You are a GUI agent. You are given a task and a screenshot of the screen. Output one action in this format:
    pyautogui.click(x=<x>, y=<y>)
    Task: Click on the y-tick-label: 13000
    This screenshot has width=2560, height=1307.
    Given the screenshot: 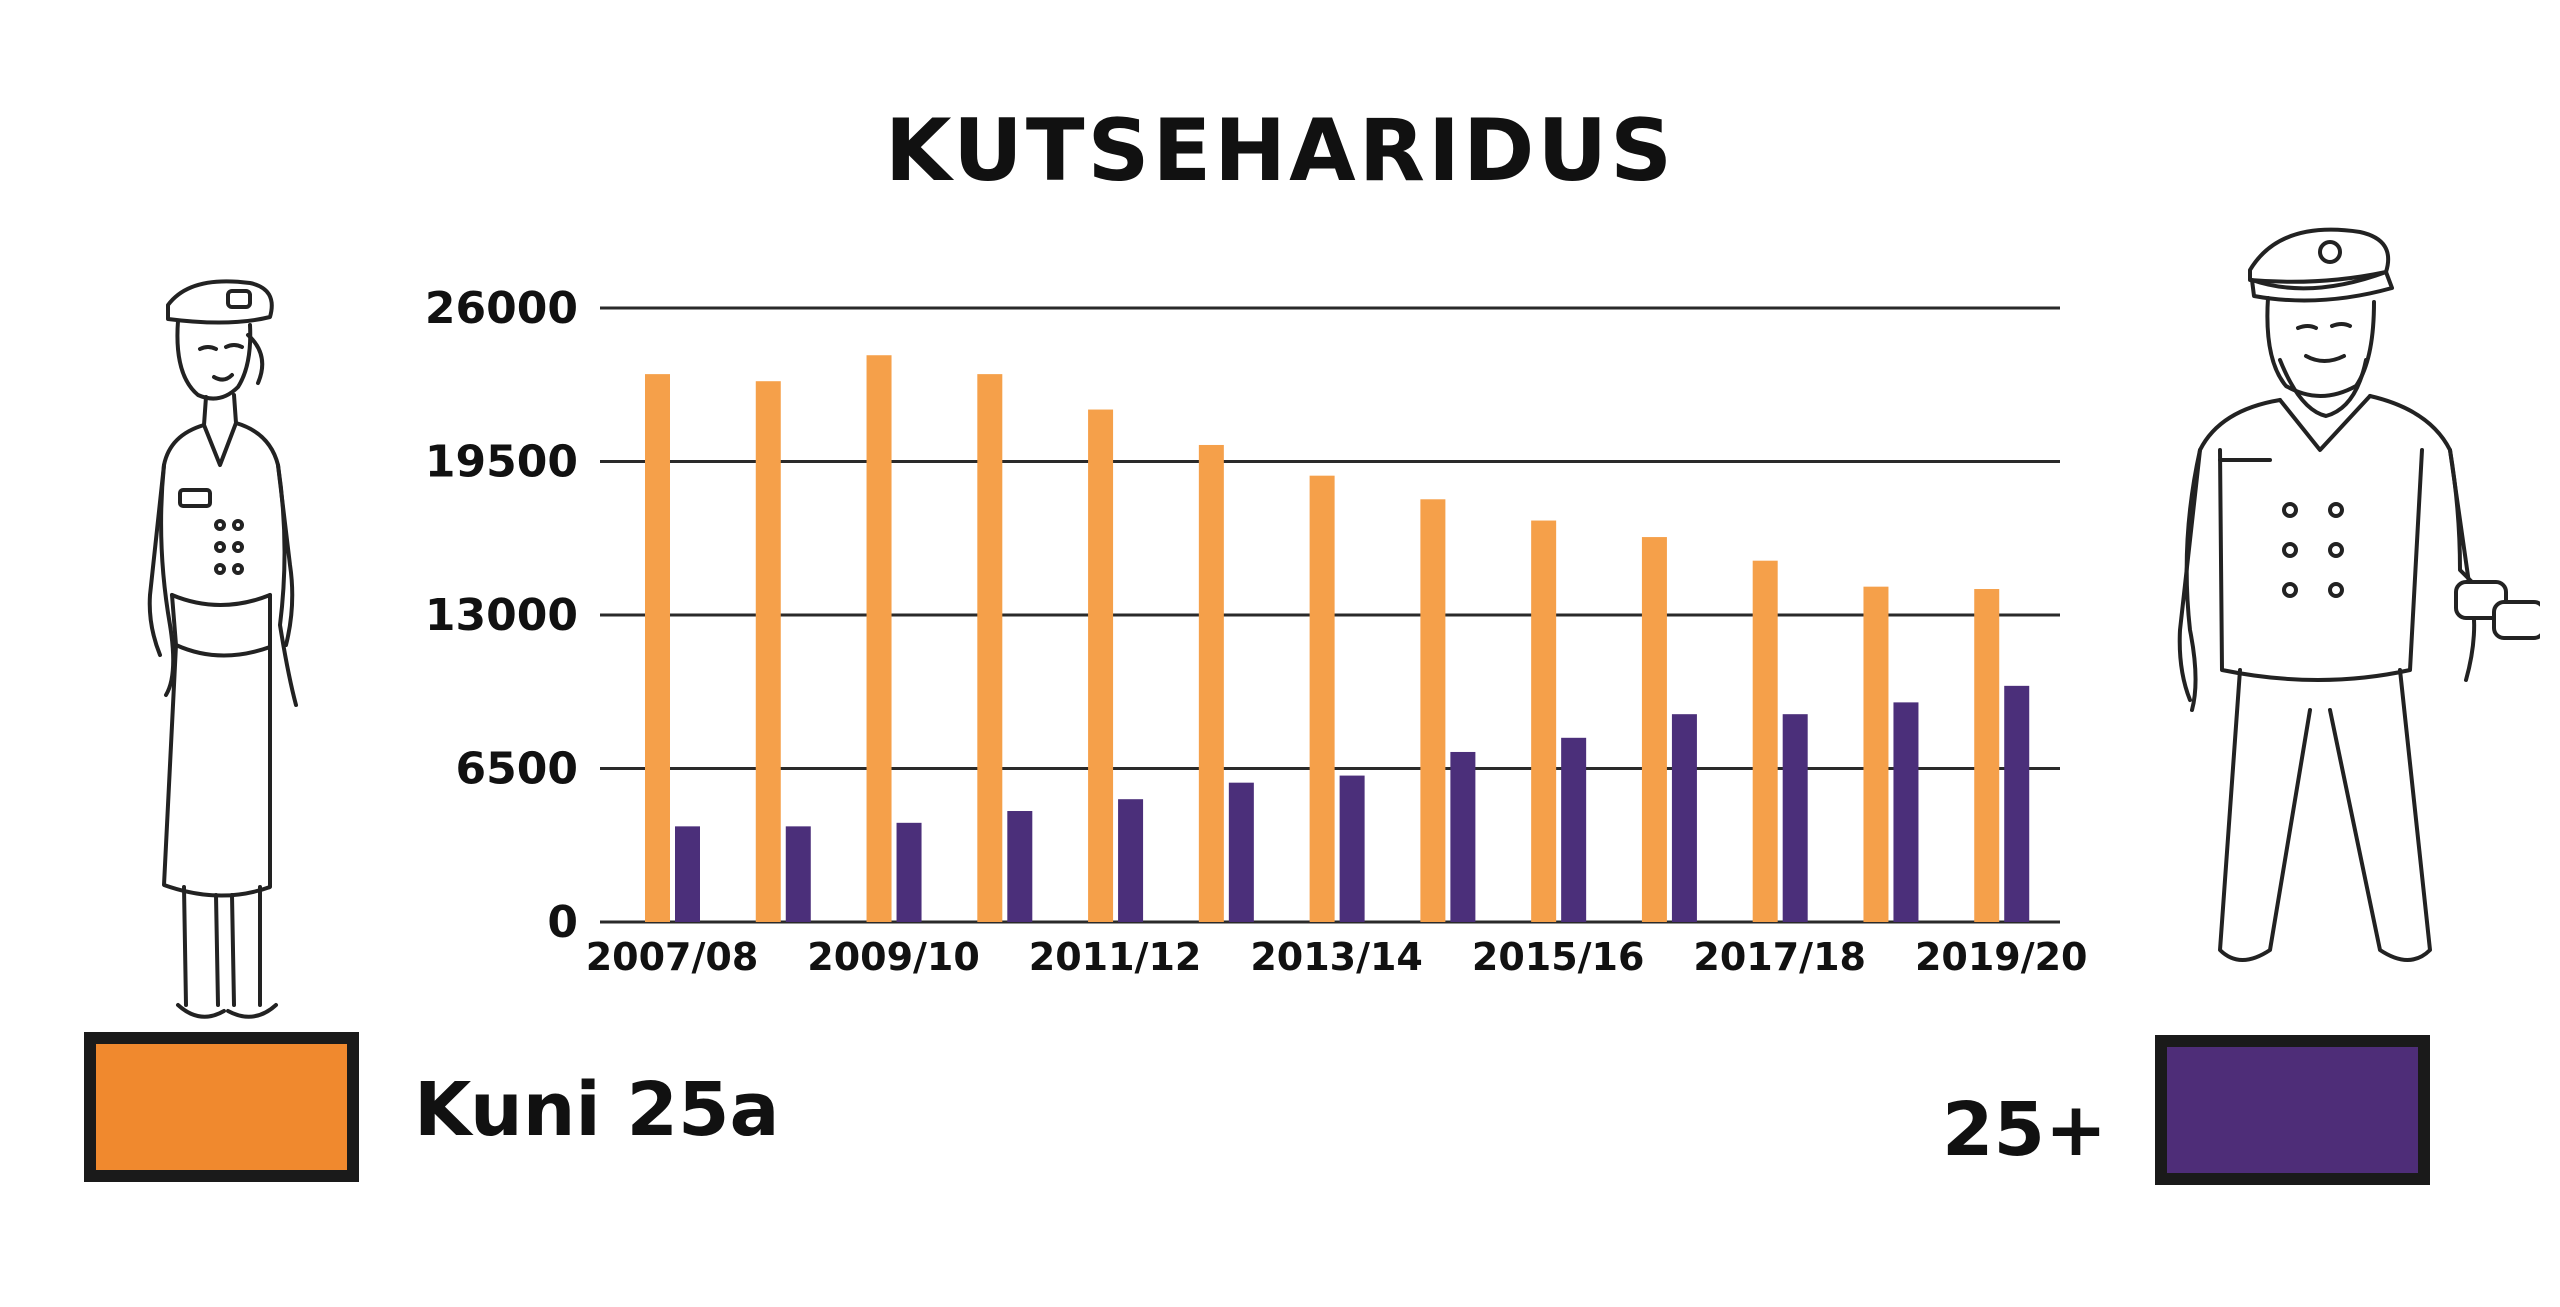 What is the action you would take?
    pyautogui.click(x=501, y=615)
    